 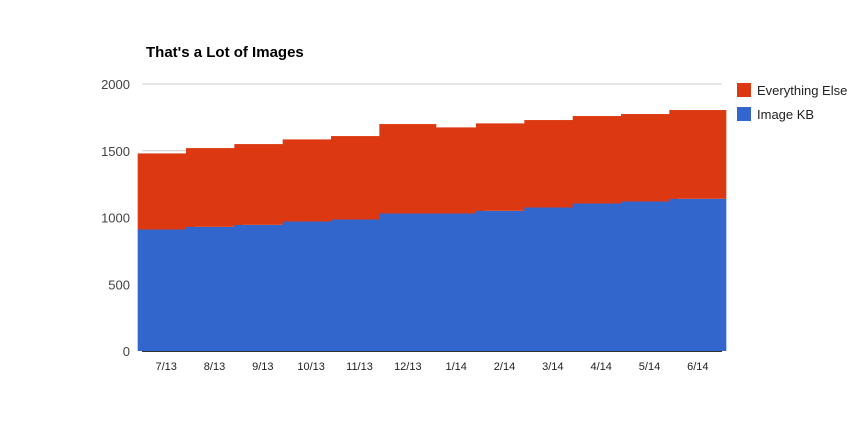 I want to click on x-tick-label: 6/14, so click(x=697, y=367).